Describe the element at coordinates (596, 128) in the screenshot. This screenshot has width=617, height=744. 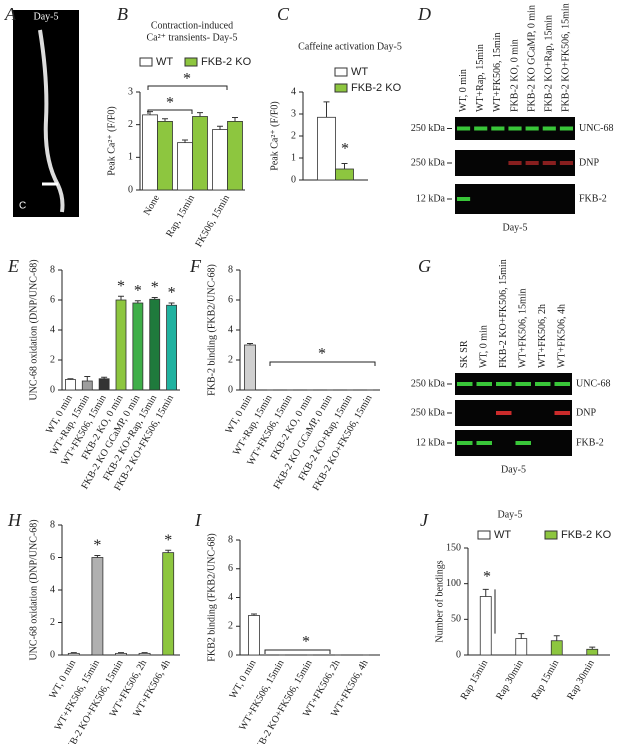
I see `row-label: UNC-68` at that location.